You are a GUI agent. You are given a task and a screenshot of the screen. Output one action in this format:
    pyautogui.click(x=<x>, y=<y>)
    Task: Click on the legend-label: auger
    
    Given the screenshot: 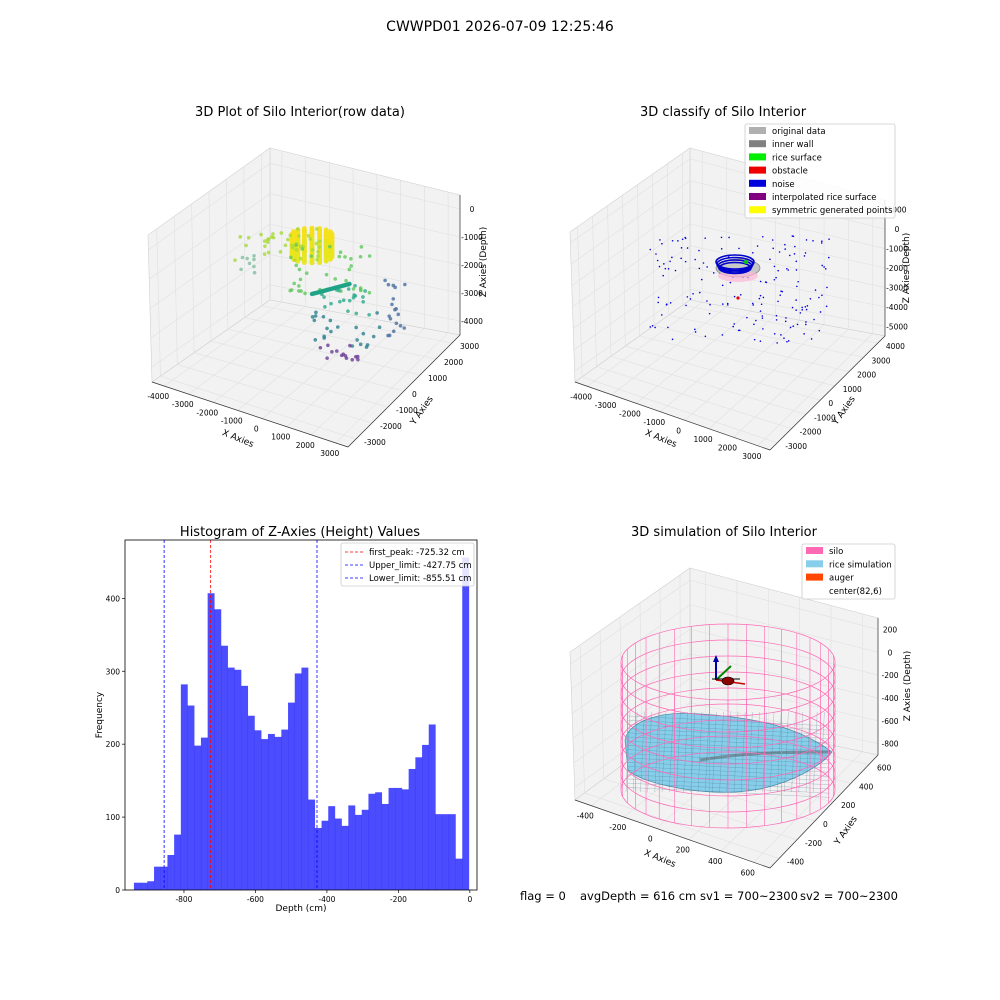 What is the action you would take?
    pyautogui.click(x=841, y=579)
    